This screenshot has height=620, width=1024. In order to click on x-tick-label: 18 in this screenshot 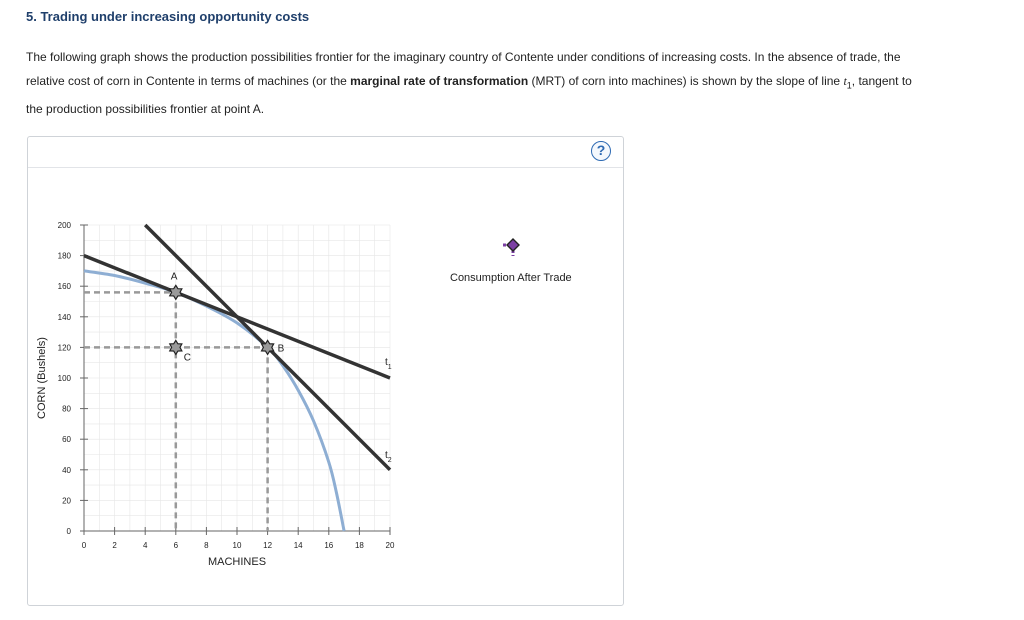, I will do `click(359, 545)`.